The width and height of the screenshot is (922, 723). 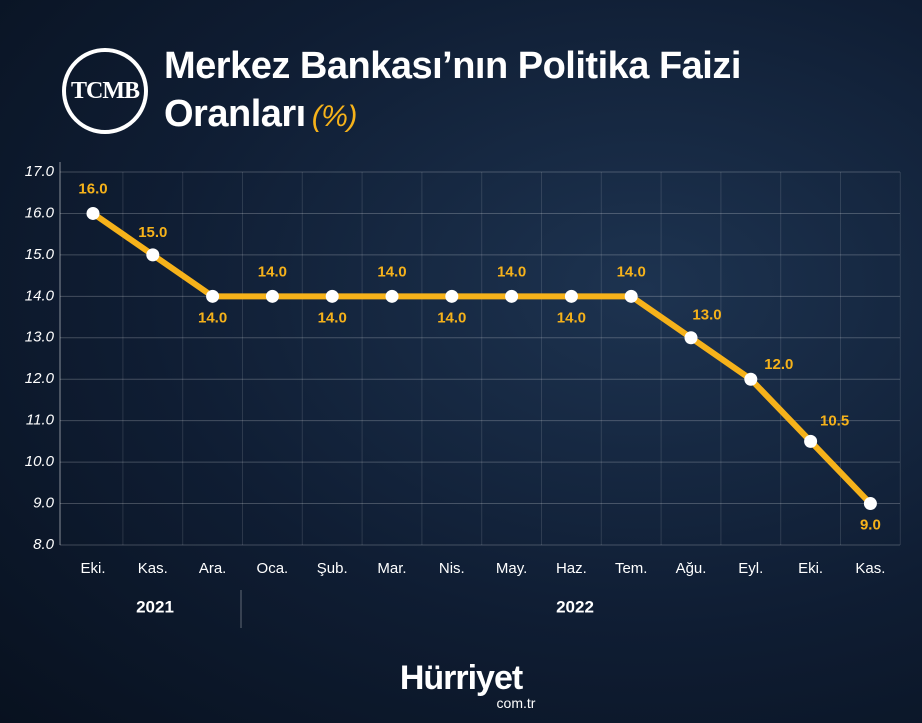 What do you see at coordinates (155, 606) in the screenshot?
I see `year-label: 2021` at bounding box center [155, 606].